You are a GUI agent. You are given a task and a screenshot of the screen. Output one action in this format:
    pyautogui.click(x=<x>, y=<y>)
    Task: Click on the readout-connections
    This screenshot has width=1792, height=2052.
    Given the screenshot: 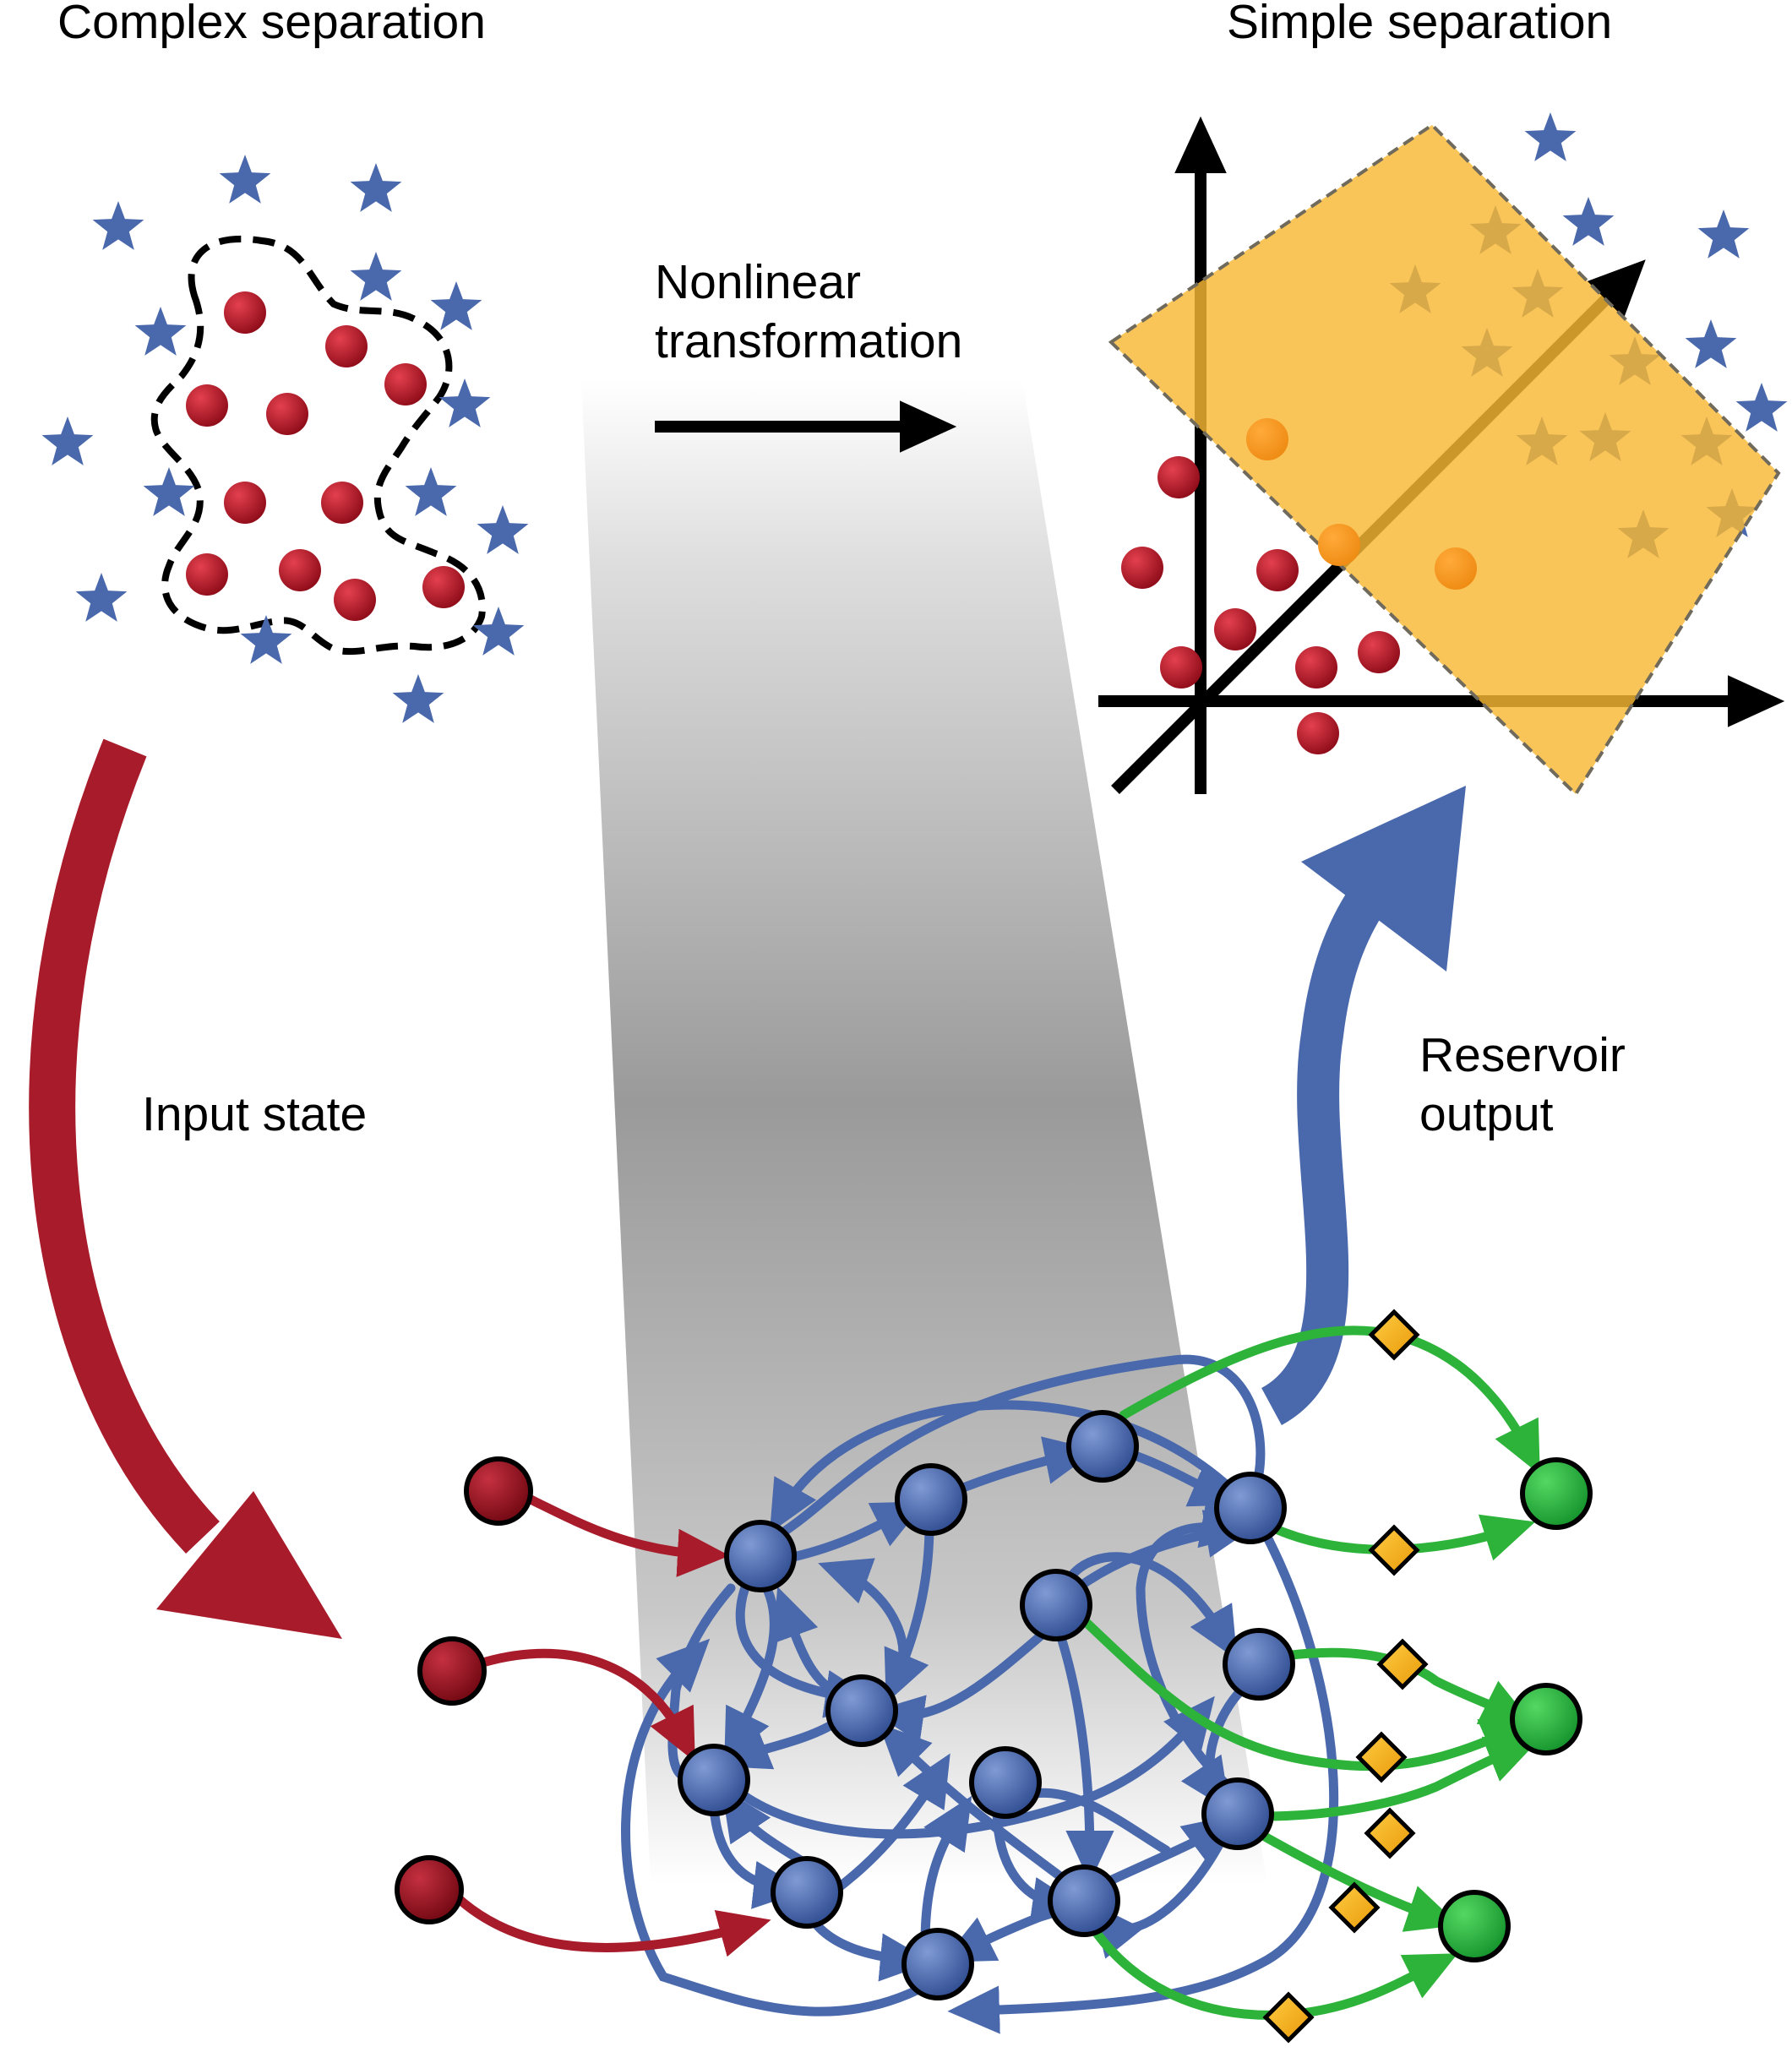 What is the action you would take?
    pyautogui.click(x=1308, y=1672)
    